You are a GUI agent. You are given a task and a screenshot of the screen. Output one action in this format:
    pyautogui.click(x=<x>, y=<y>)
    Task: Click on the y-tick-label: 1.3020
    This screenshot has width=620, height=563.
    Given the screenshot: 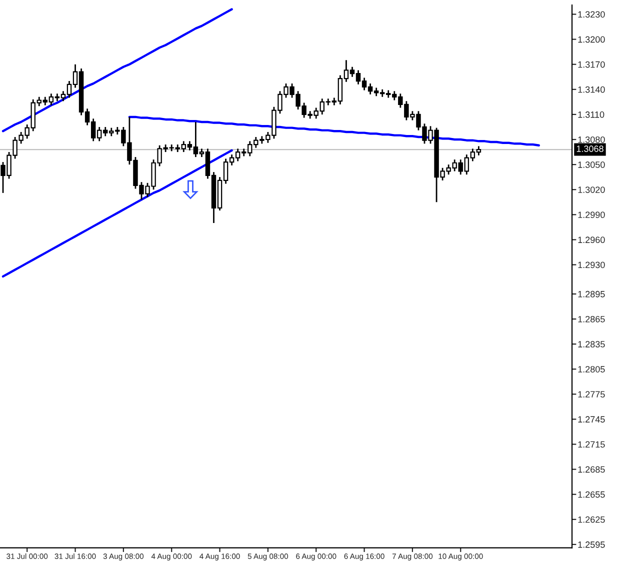 What is the action you would take?
    pyautogui.click(x=591, y=189)
    